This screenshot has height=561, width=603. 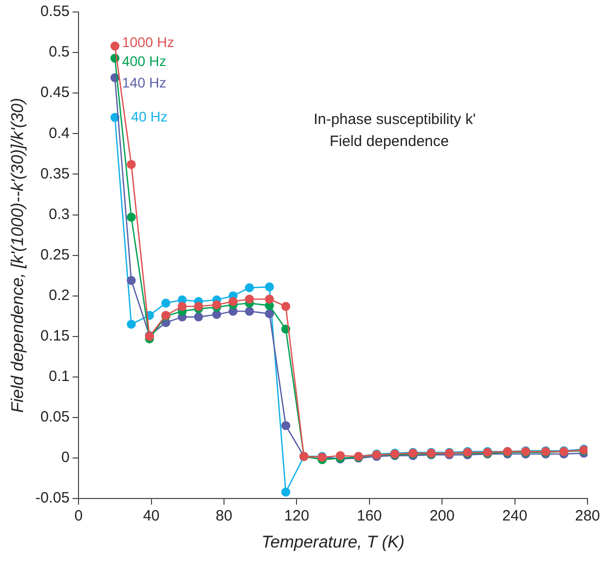 I want to click on y-tick-label: 0.5, so click(x=59, y=52).